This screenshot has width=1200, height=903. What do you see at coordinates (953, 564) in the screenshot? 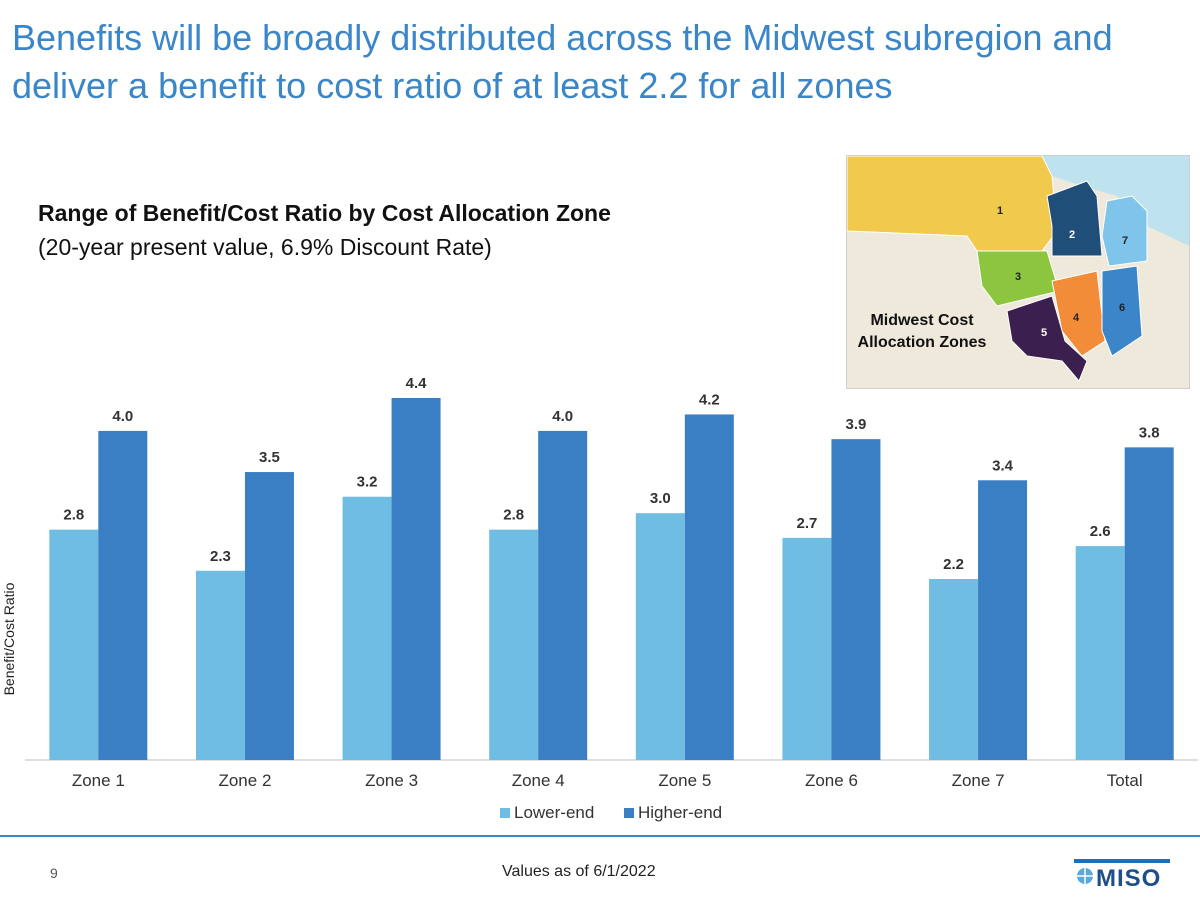
I see `data-label: 2.2` at bounding box center [953, 564].